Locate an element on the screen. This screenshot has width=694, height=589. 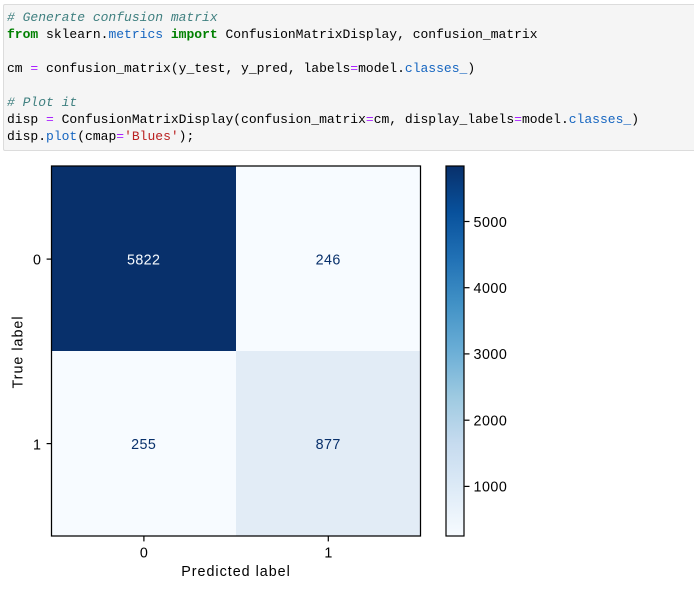
svg-text: 1000 is located at coordinates (491, 488).